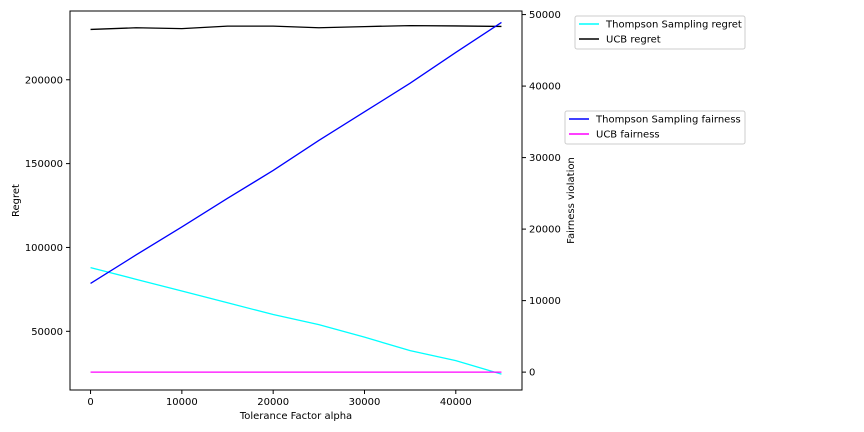 This screenshot has height=432, width=864. I want to click on legend-label-thompson-sampling-regret: Thompson Sampling regret, so click(673, 25).